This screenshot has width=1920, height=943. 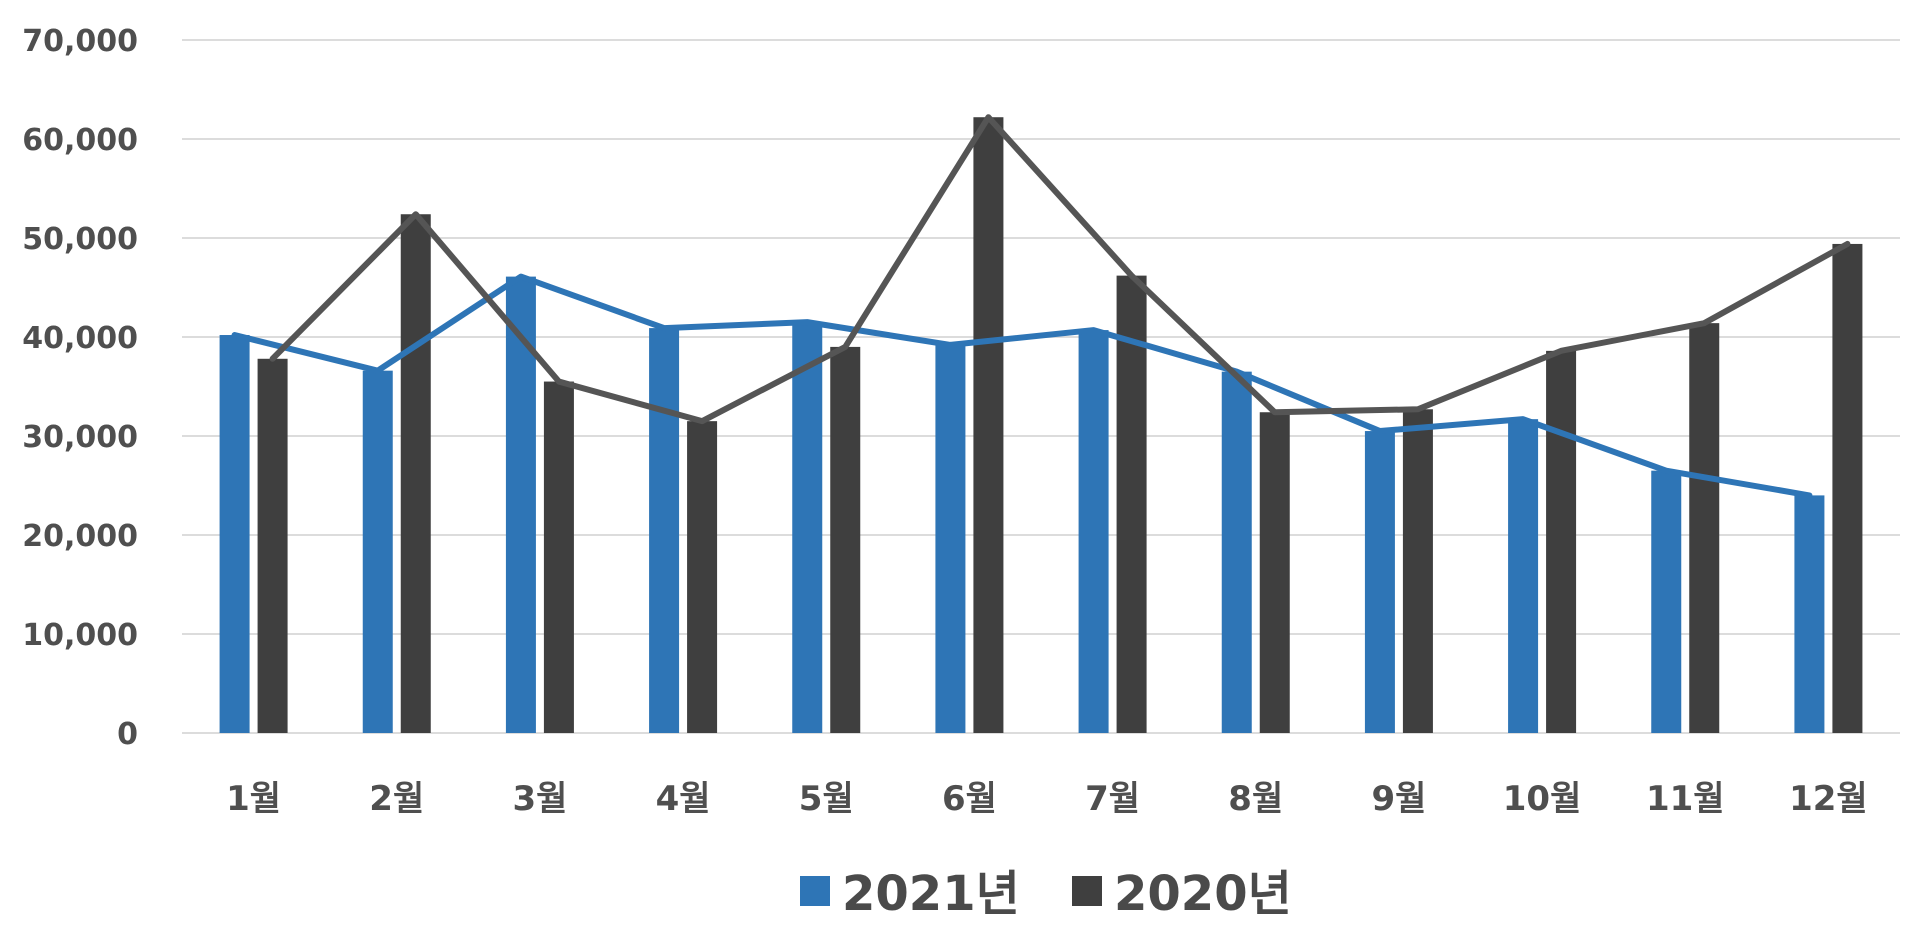 What do you see at coordinates (807, 527) in the screenshot?
I see `bar-2021년-5월` at bounding box center [807, 527].